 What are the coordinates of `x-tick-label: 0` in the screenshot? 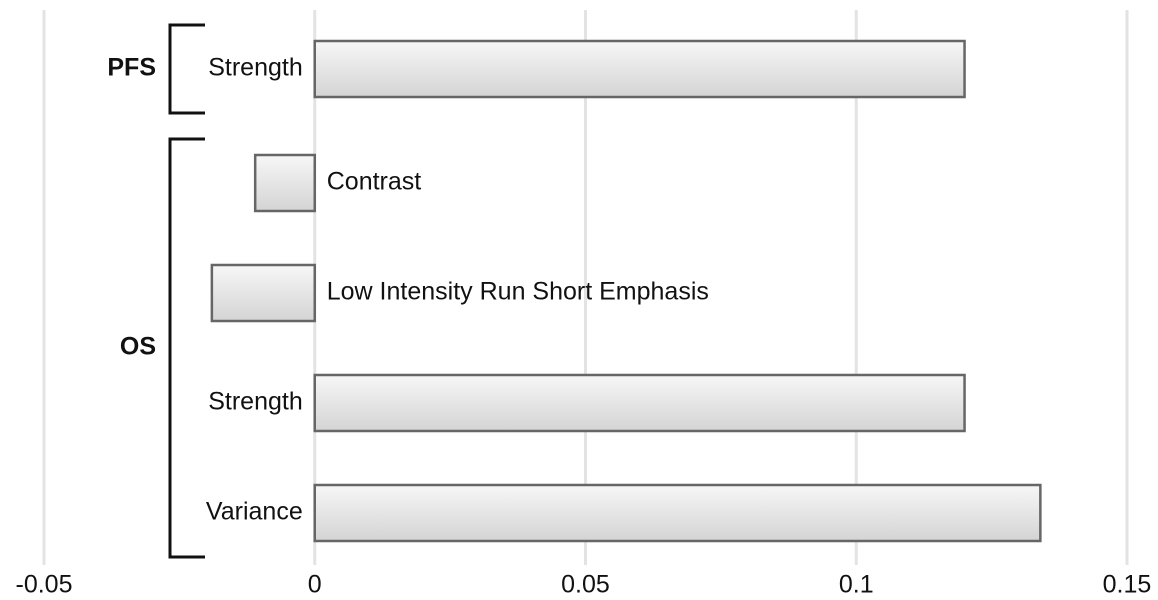 It's located at (315, 585).